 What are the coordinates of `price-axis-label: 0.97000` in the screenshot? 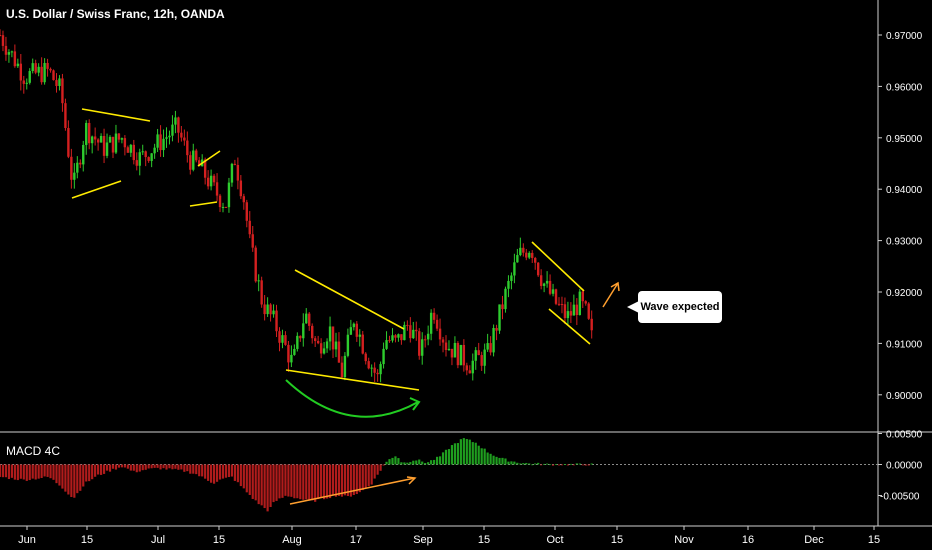 It's located at (904, 36).